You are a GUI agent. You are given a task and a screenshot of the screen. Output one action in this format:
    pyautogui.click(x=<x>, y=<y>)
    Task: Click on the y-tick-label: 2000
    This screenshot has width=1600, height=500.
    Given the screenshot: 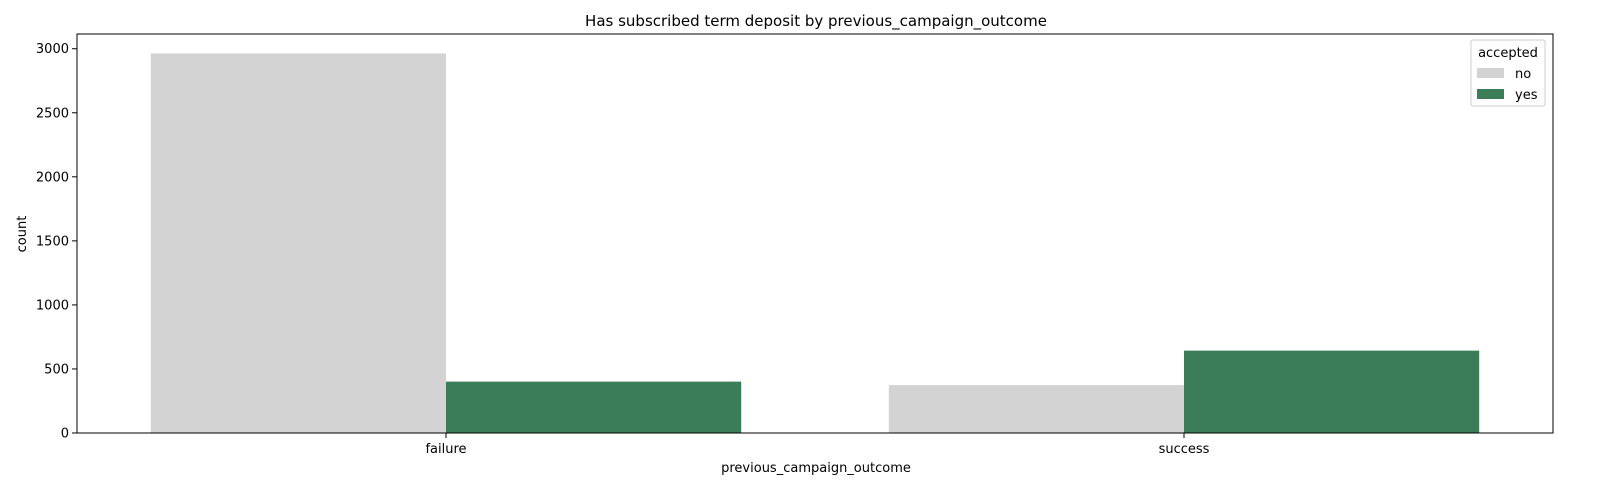 What is the action you would take?
    pyautogui.click(x=52, y=177)
    